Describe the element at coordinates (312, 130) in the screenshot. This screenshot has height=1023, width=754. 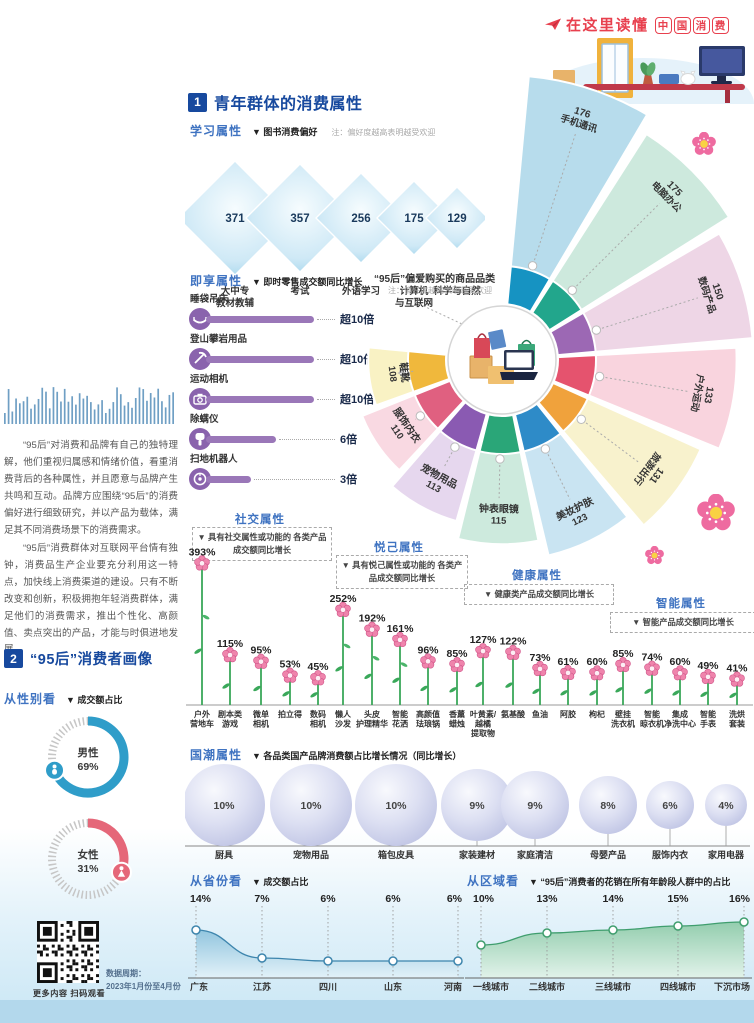
I see `learning-chart-header: 学习属性 ▼ 图书消费偏好 注：偏好度越高表明越受欢迎` at that location.